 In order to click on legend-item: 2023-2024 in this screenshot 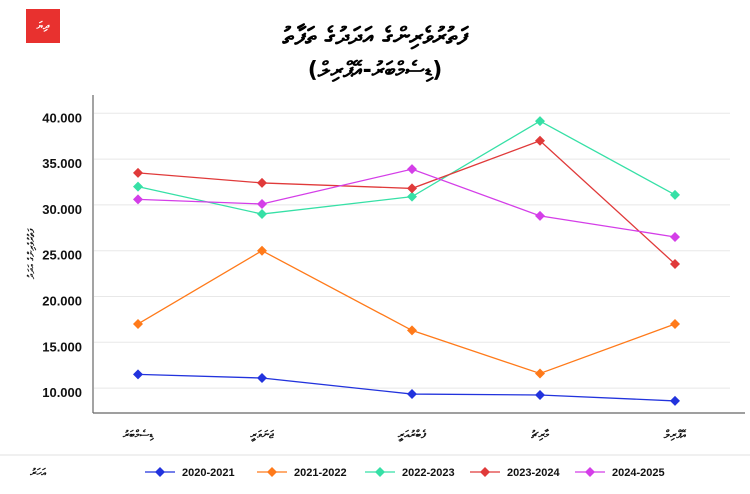, I will do `click(515, 473)`.